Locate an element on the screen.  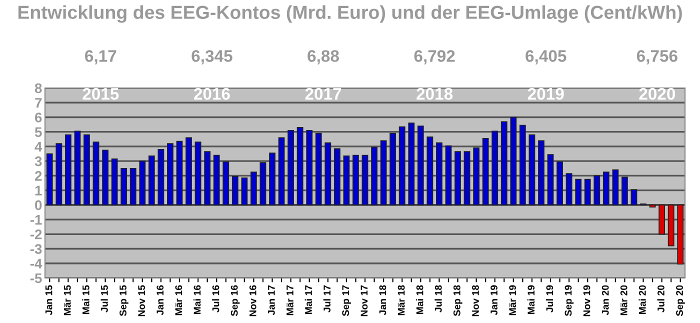
y-tick-label: 2 is located at coordinates (38, 176).